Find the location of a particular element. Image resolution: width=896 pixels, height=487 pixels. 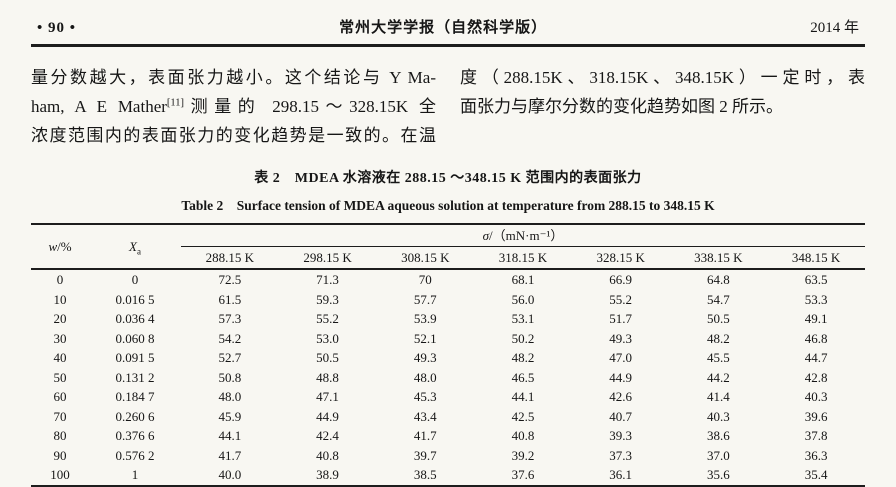

running-head: • 90 • 常州大学学报（自然科学版） 2014 年 is located at coordinates (448, 25).